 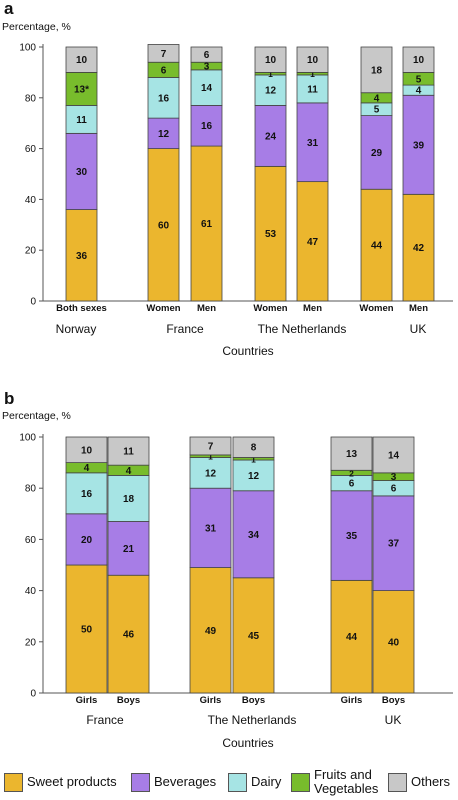 What do you see at coordinates (129, 549) in the screenshot?
I see `data-label: 21` at bounding box center [129, 549].